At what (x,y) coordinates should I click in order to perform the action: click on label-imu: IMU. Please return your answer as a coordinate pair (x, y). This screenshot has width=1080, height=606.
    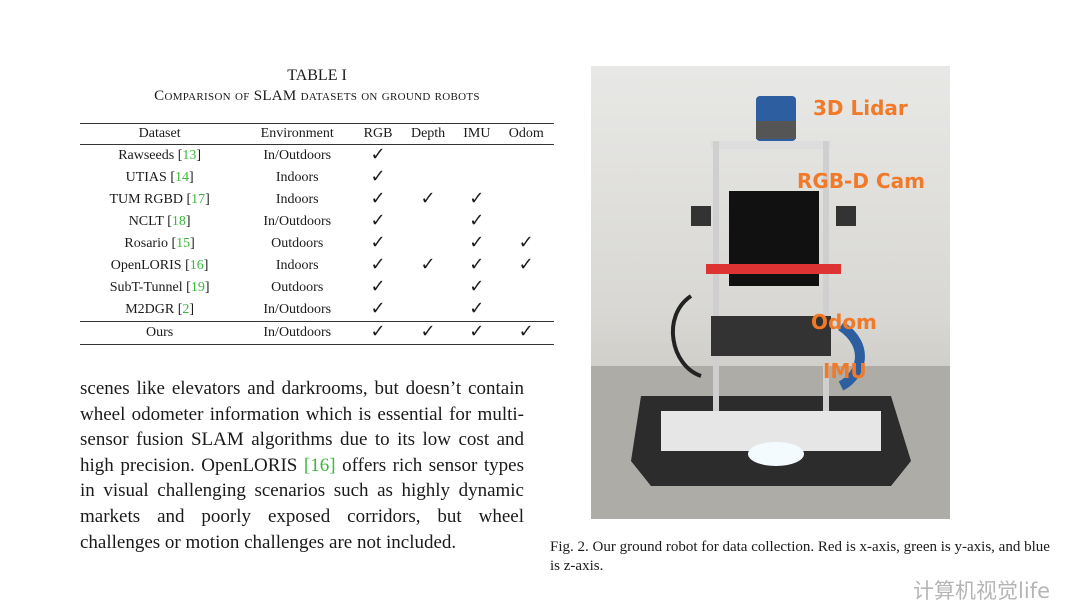
    Looking at the image, I should click on (845, 371).